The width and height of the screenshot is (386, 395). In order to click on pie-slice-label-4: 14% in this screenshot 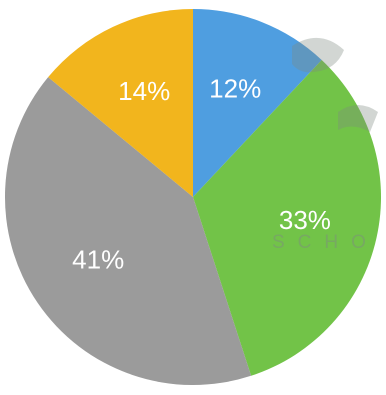, I will do `click(144, 91)`.